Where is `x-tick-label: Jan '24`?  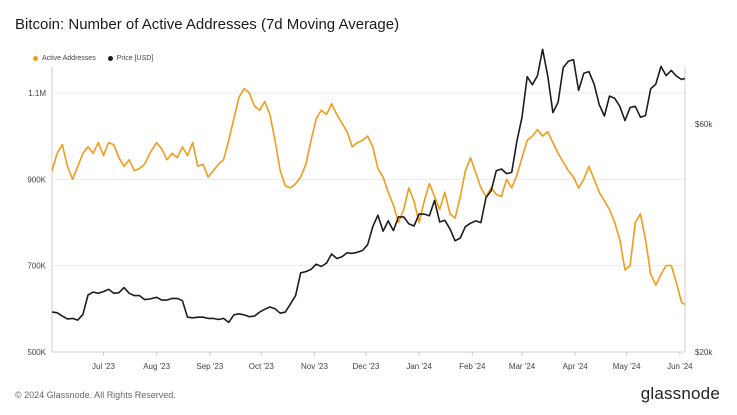 x-tick-label: Jan '24 is located at coordinates (419, 366).